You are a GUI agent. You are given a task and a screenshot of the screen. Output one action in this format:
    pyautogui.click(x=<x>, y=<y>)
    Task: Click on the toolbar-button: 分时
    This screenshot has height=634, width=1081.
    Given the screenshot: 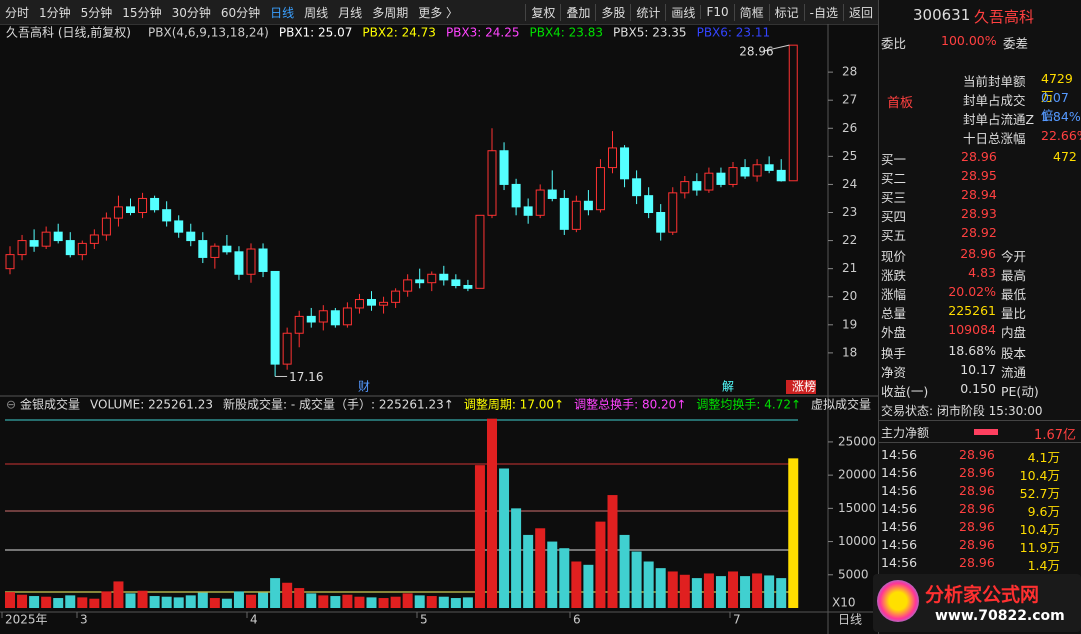 What is the action you would take?
    pyautogui.click(x=17, y=12)
    